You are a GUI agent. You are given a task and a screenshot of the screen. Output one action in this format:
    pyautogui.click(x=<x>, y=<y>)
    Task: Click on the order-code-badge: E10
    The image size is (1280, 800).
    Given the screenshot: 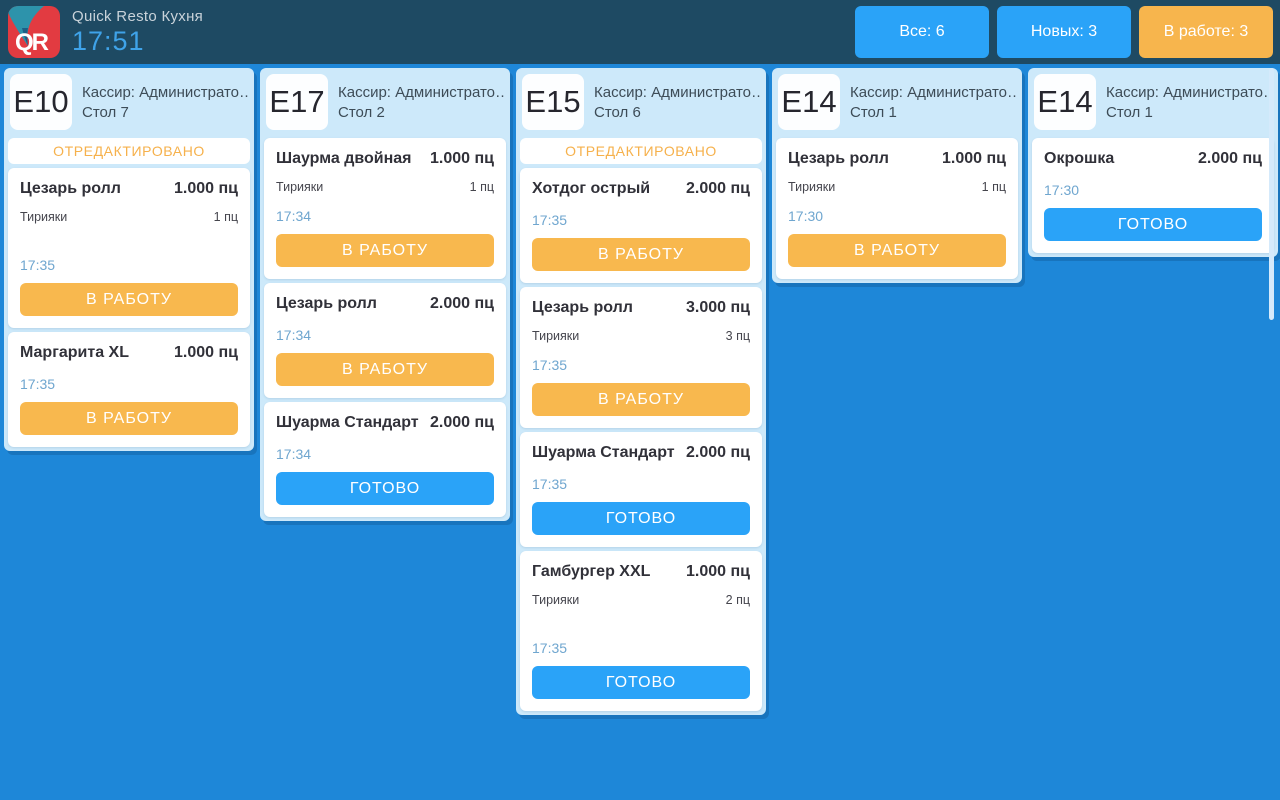 What is the action you would take?
    pyautogui.click(x=41, y=102)
    